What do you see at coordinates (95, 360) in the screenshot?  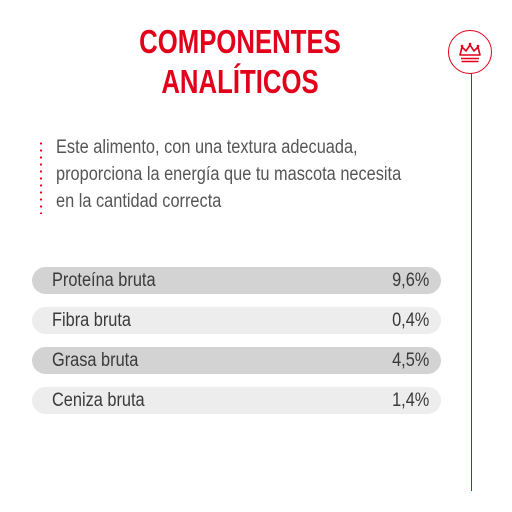 I see `component-label: Grasa bruta` at bounding box center [95, 360].